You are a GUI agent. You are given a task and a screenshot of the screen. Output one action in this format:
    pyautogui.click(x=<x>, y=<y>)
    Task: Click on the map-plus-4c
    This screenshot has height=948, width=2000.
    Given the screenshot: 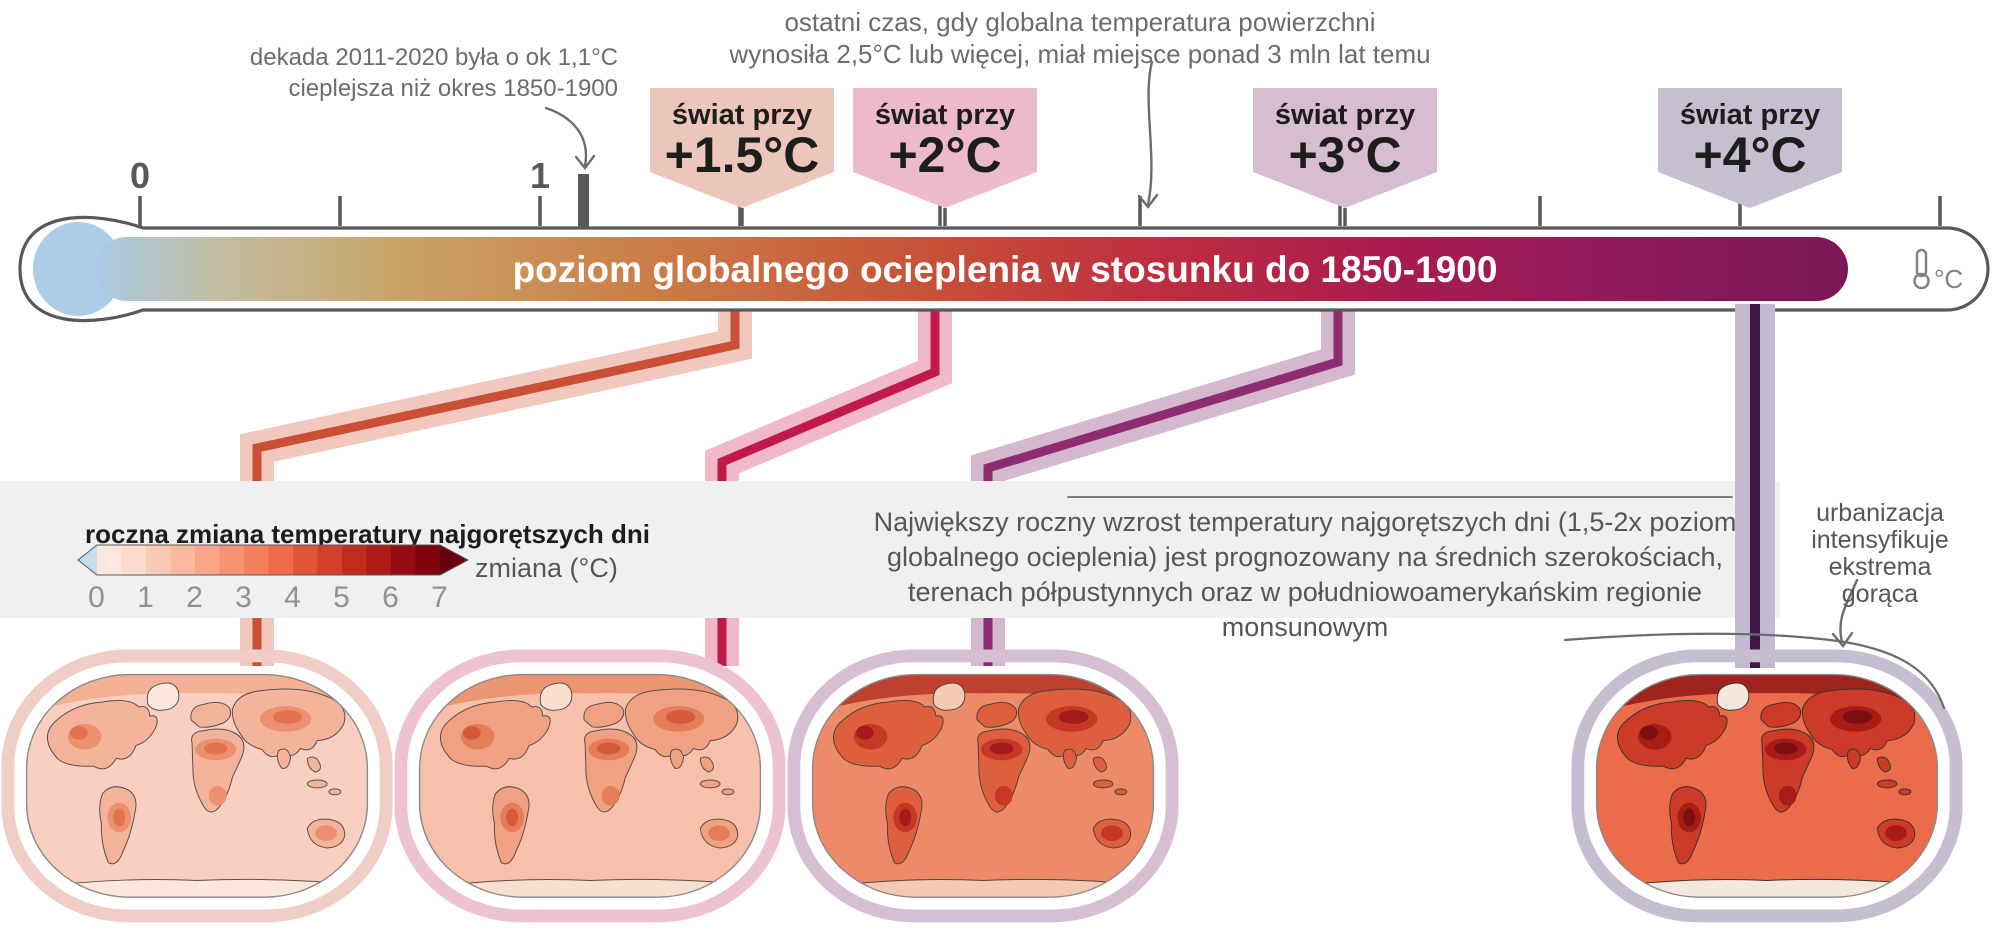 What is the action you would take?
    pyautogui.click(x=1767, y=788)
    